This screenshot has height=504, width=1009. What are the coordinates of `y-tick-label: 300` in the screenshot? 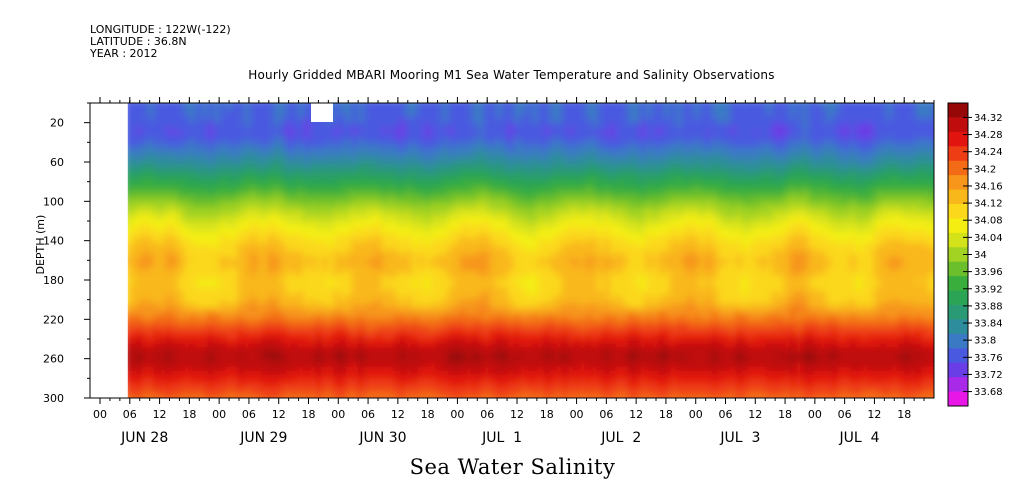 It's located at (53, 398).